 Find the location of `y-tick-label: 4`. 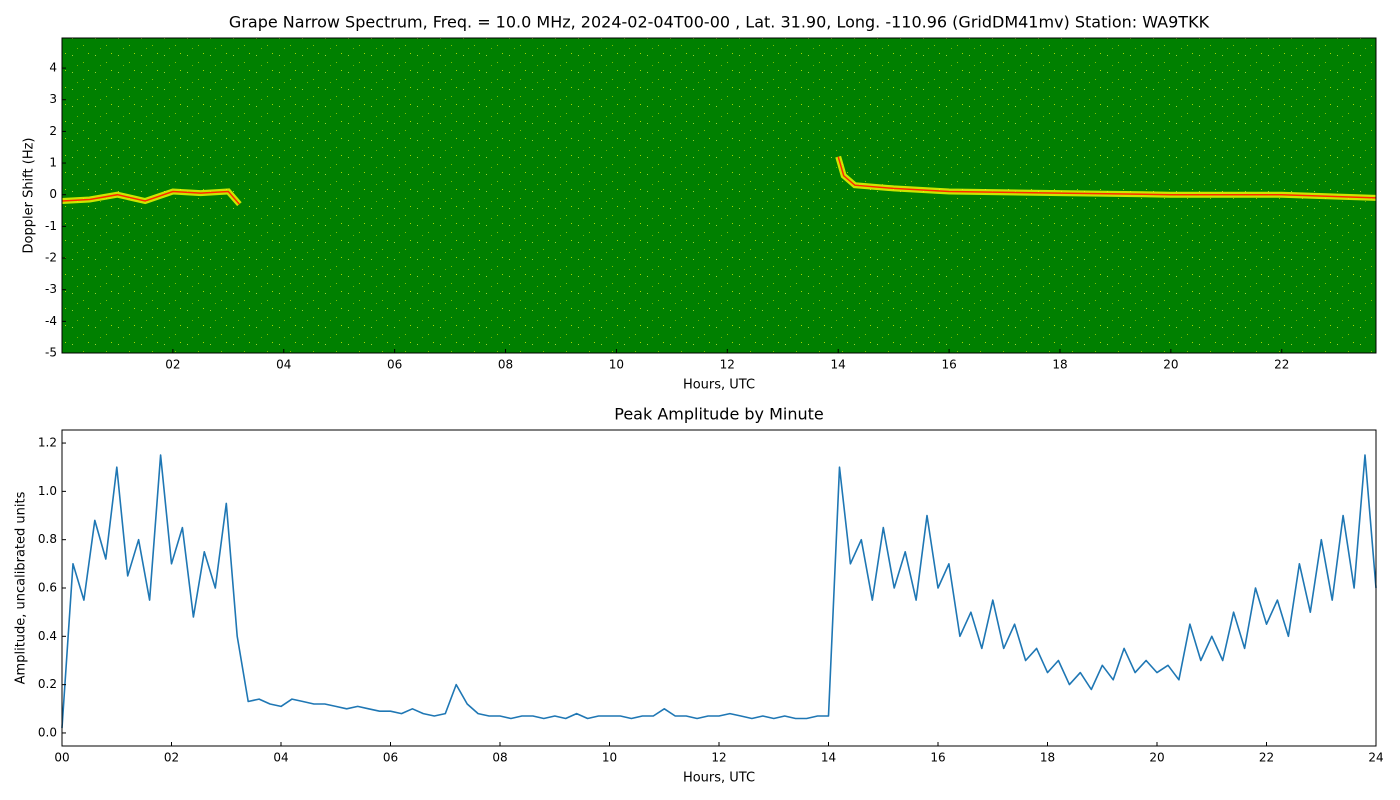

y-tick-label: 4 is located at coordinates (53, 68).